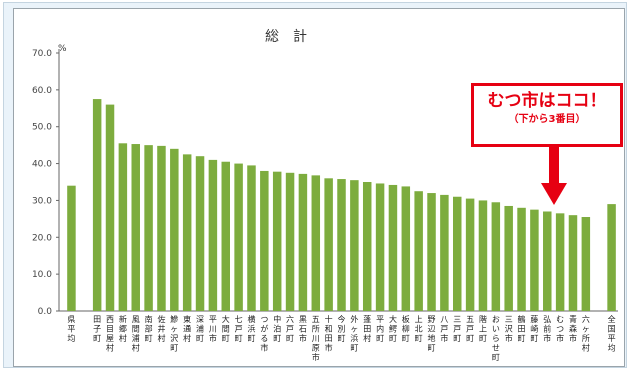 The image size is (630, 371). What do you see at coordinates (136, 334) in the screenshot?
I see `x-tick-label: 風間浦村` at bounding box center [136, 334].